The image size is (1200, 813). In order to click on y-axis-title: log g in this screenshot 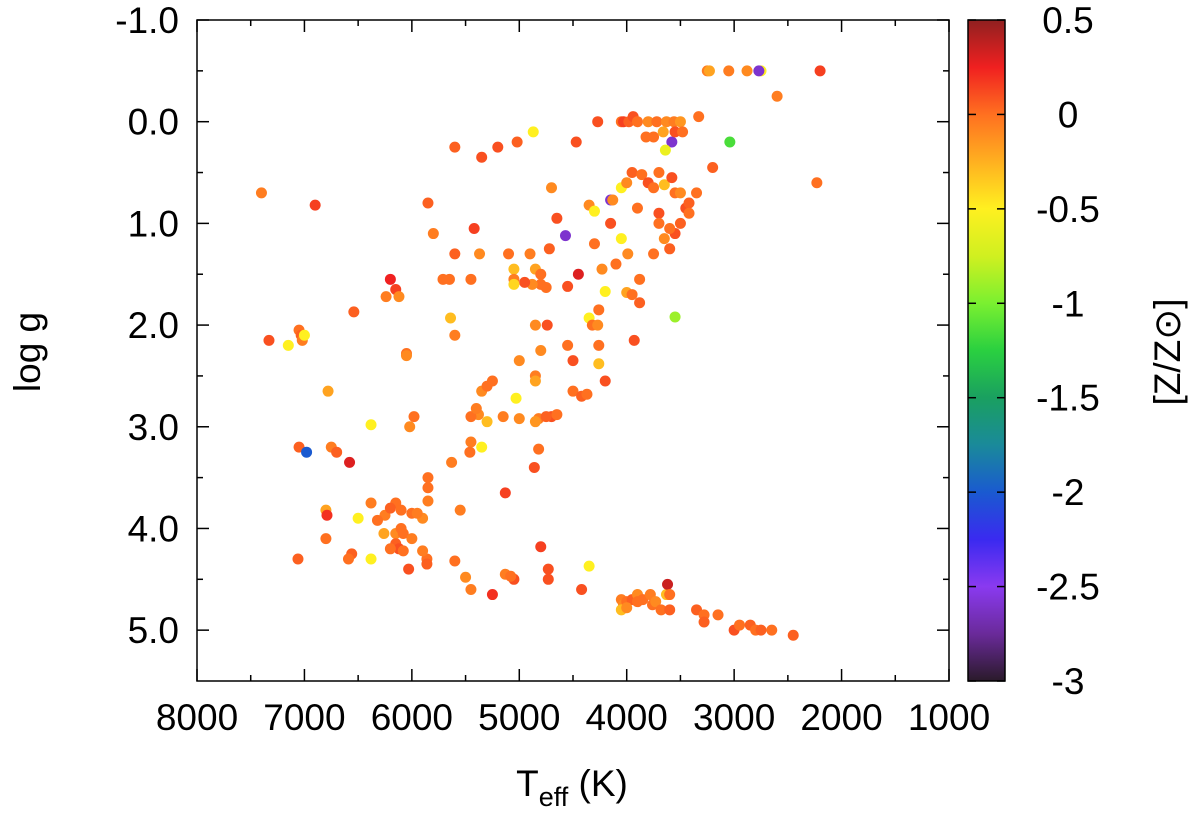, I will do `click(27, 352)`.